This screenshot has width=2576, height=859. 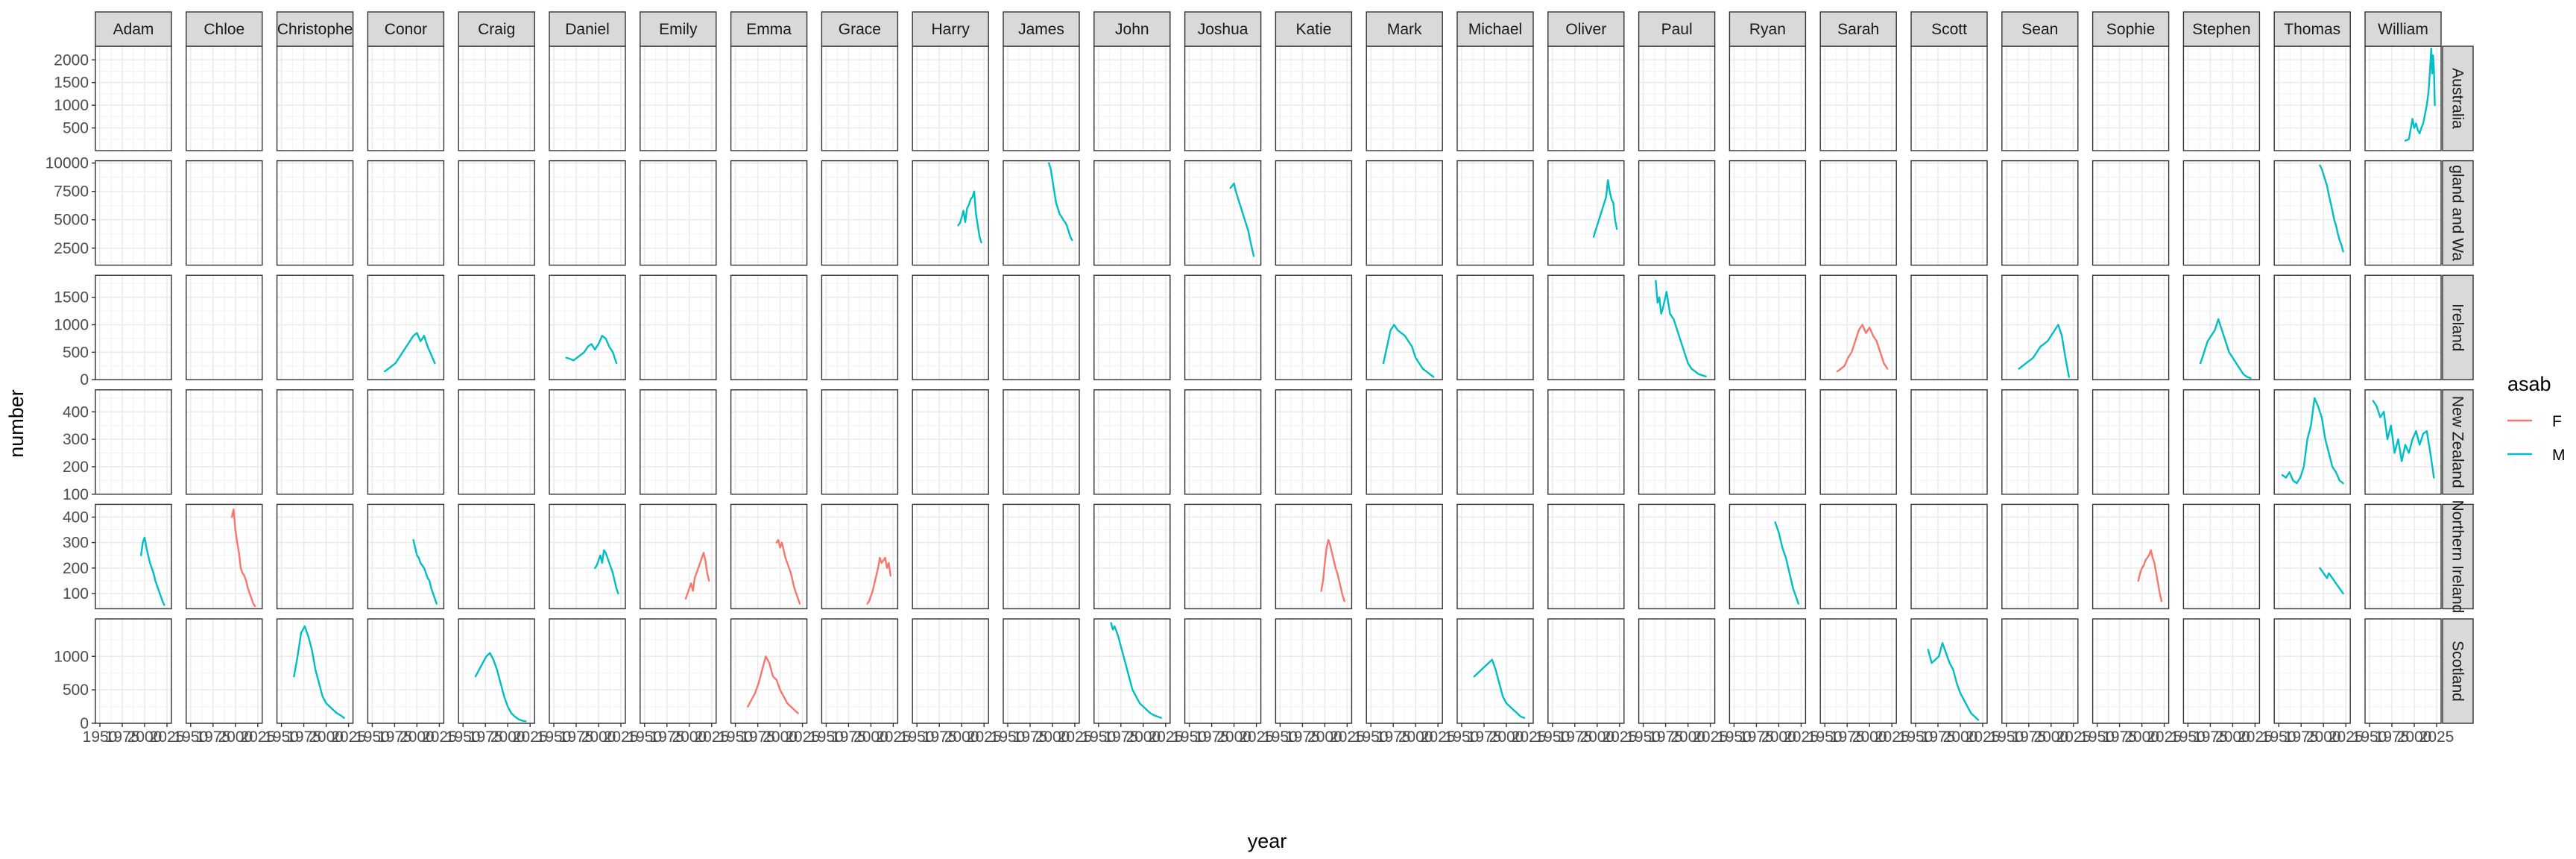 I want to click on panel-australia-christopher, so click(x=315, y=98).